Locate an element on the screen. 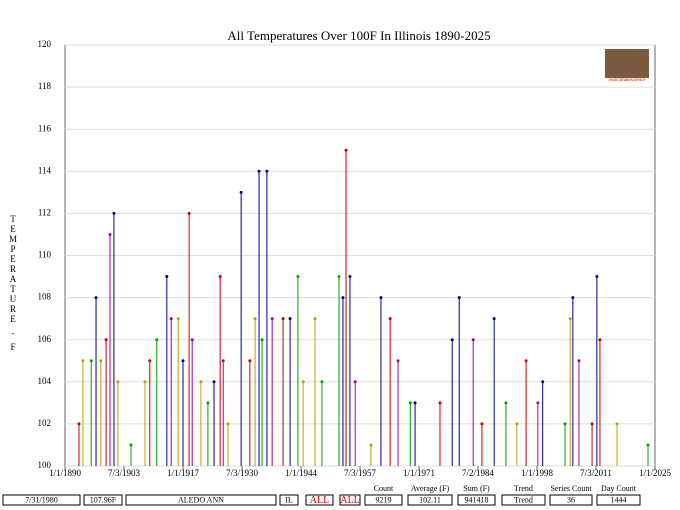  y-tick-label: 102 is located at coordinates (45, 423).